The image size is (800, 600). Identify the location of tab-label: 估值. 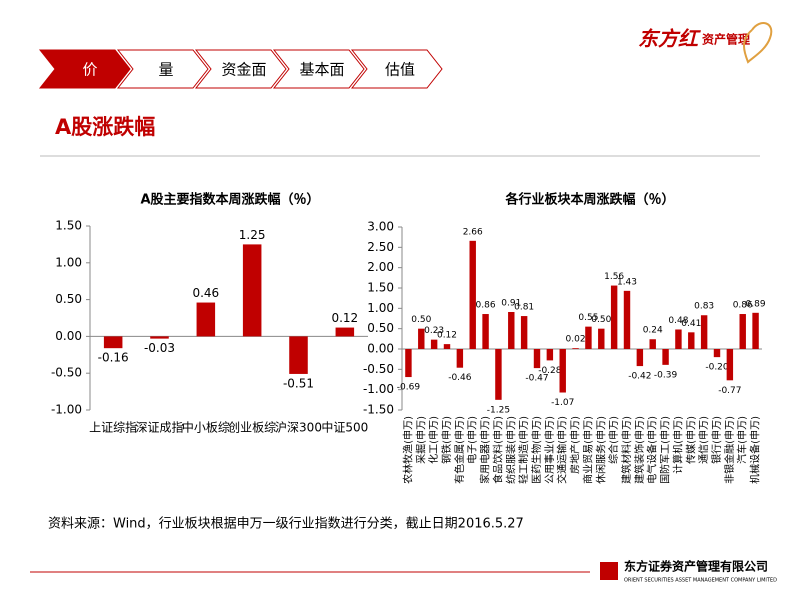
(400, 70).